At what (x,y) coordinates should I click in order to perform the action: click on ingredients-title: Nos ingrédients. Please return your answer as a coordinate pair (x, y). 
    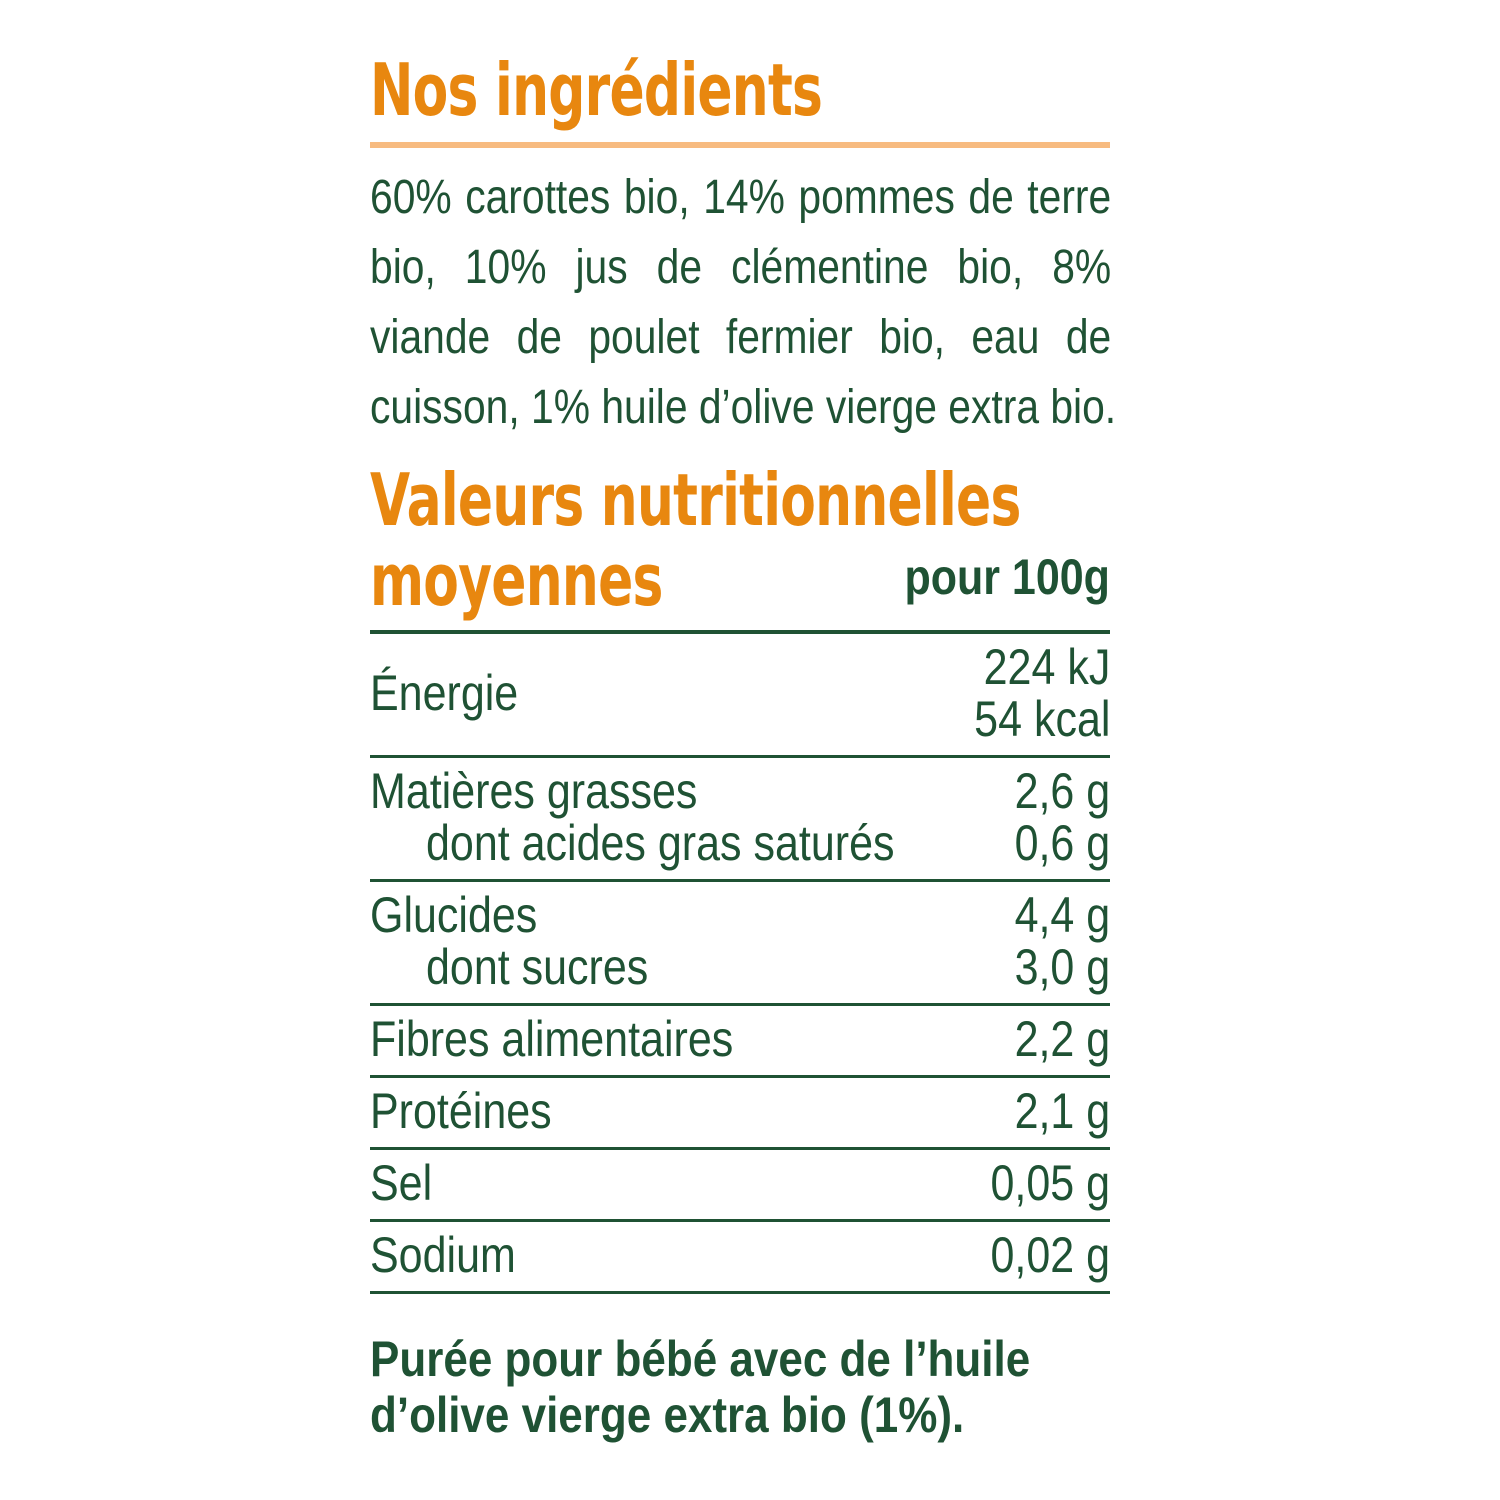
    Looking at the image, I should click on (596, 90).